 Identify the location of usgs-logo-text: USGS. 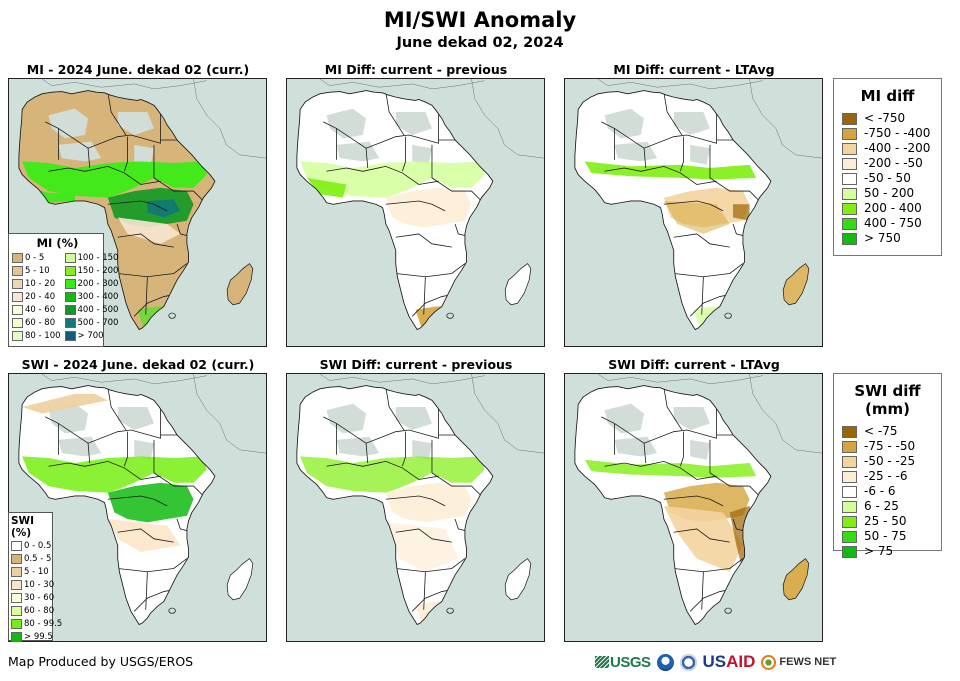
(630, 662).